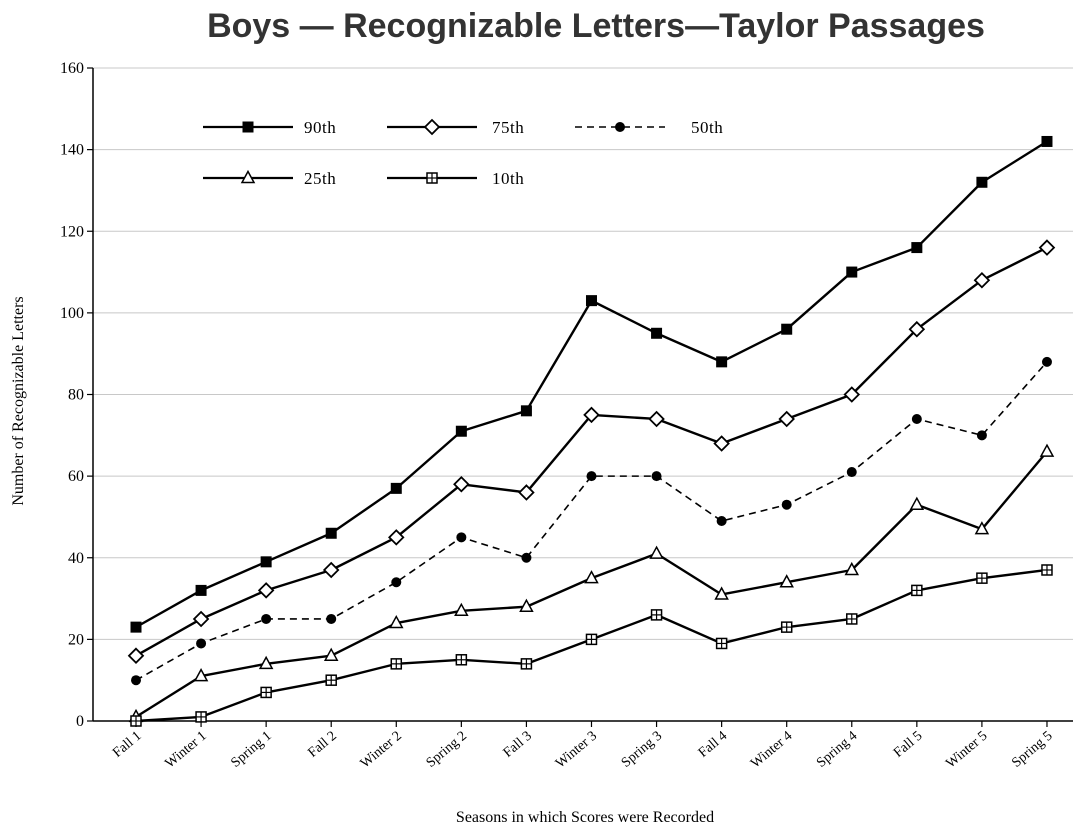 Image resolution: width=1080 pixels, height=831 pixels. I want to click on y-tick-label: 140, so click(72, 150).